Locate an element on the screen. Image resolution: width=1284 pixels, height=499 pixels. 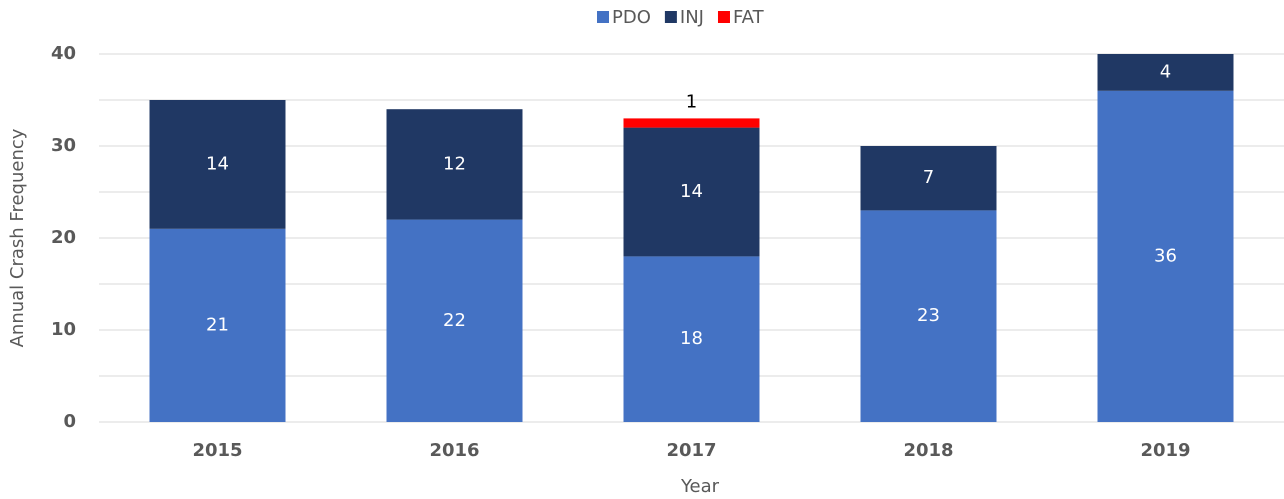
y-axis-title: Annual Crash Frequency is located at coordinates (17, 237).